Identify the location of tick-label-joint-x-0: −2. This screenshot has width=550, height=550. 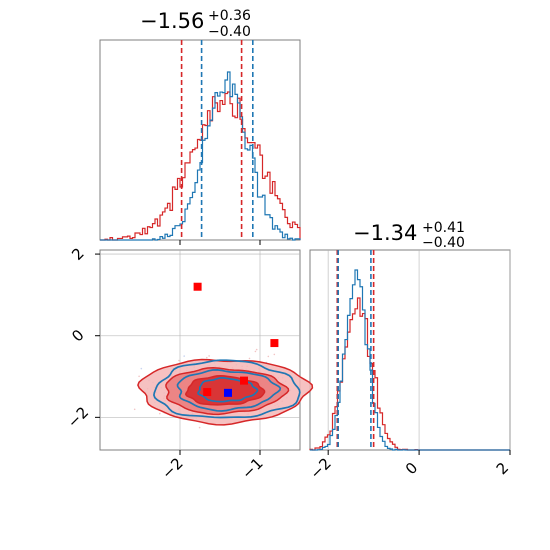
(172, 468).